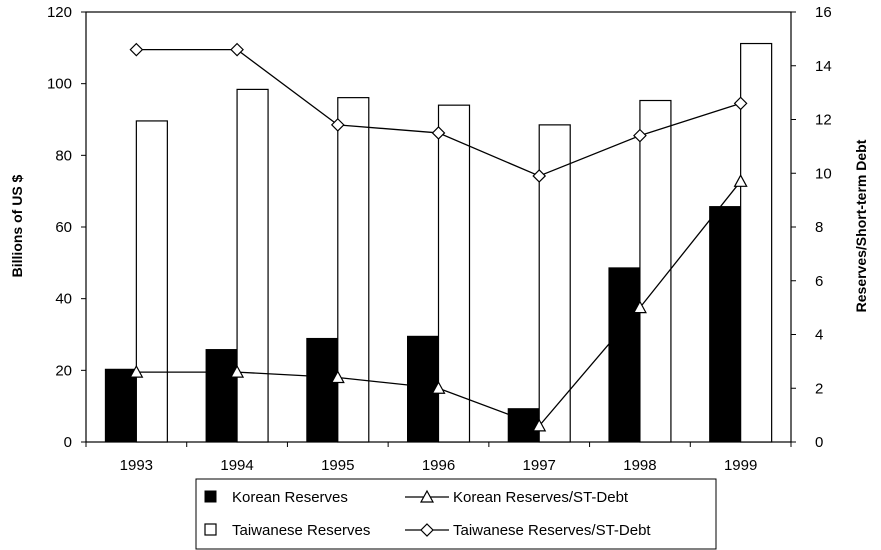  What do you see at coordinates (639, 307) in the screenshot?
I see `point-korean-ratio-1998` at bounding box center [639, 307].